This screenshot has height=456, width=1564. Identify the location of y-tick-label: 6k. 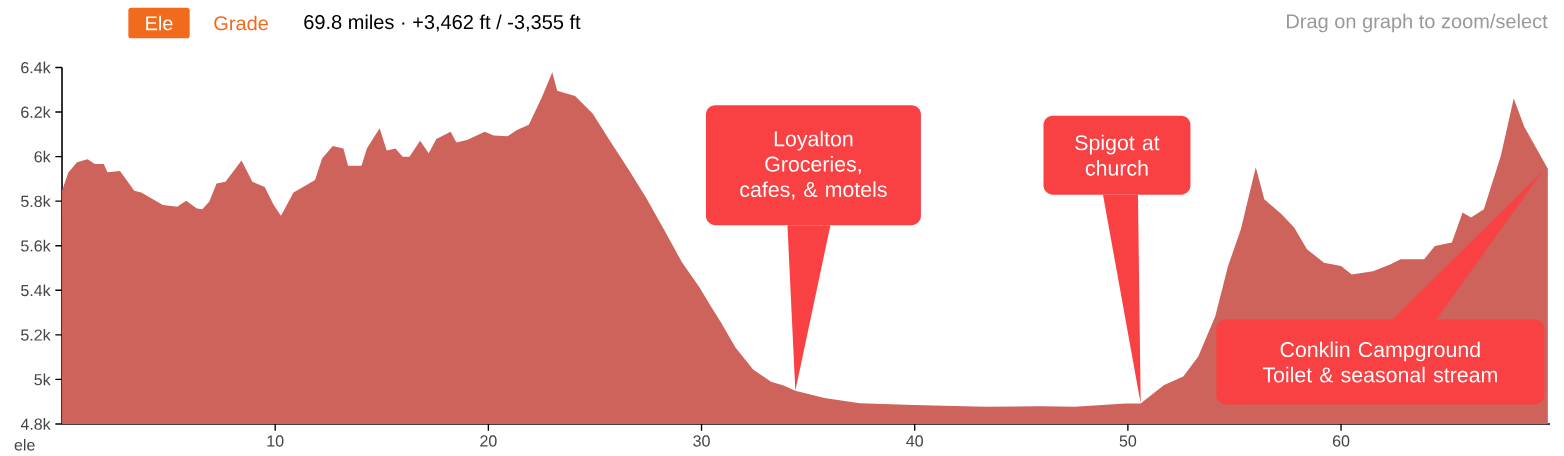
(42, 156).